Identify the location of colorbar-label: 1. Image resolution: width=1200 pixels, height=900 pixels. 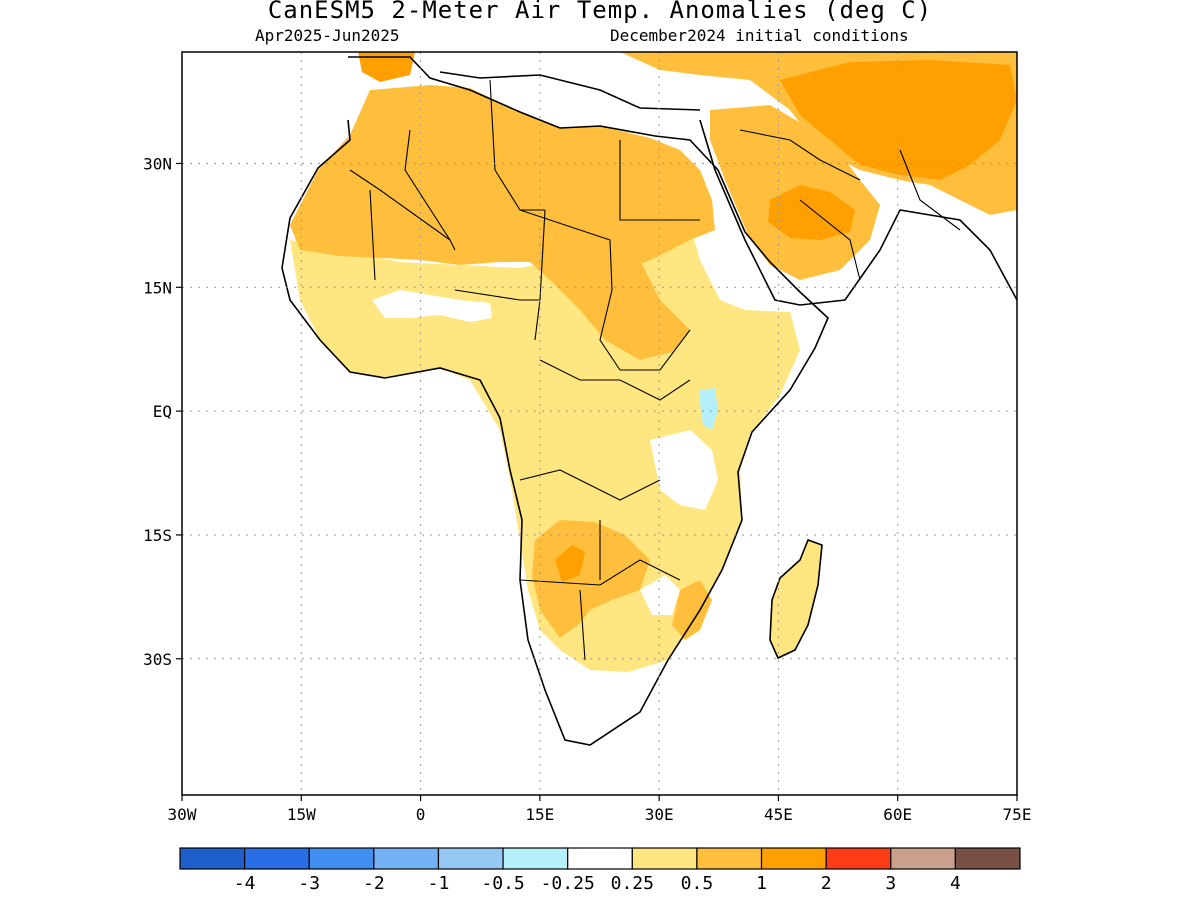
(761, 883).